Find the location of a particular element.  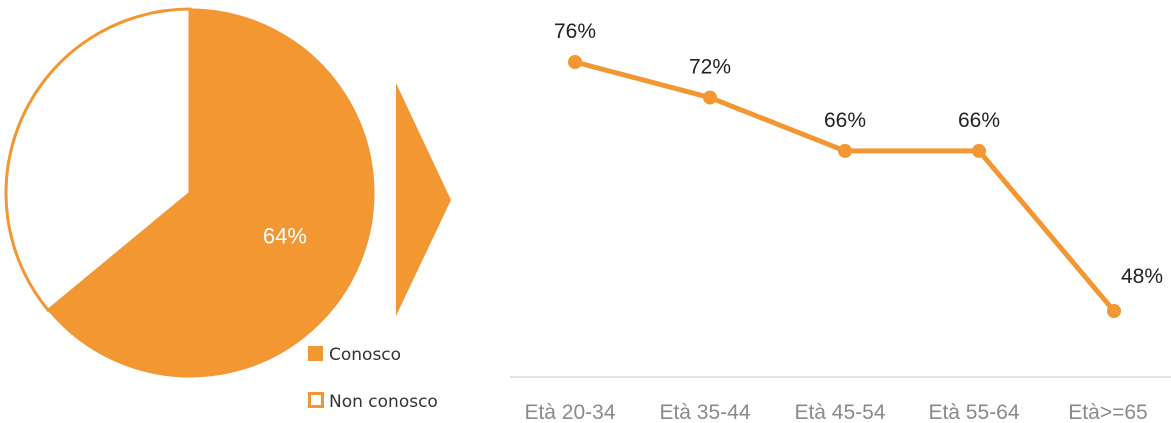

data-label-3: 66% is located at coordinates (979, 120).